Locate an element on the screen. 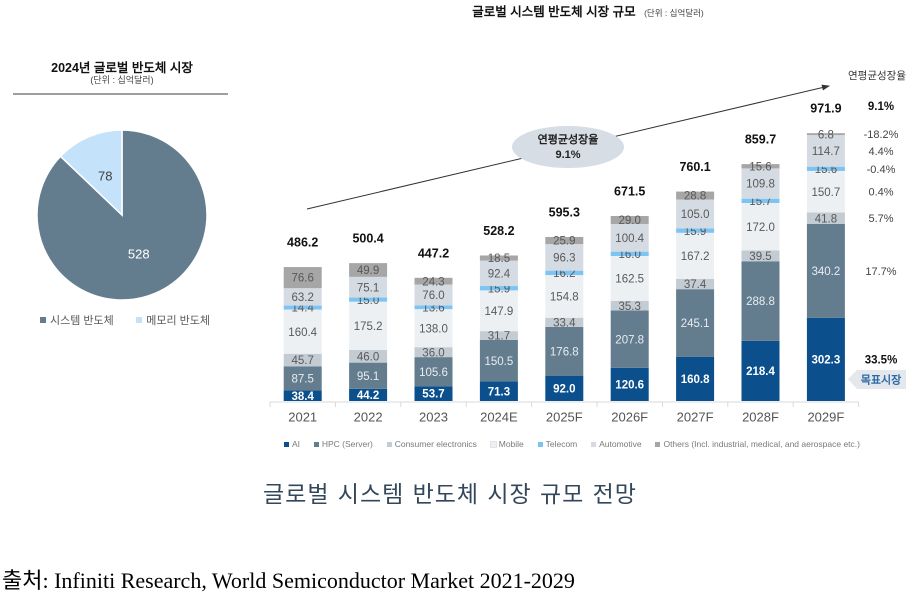  cagr-label-mobile: 0.4% is located at coordinates (880, 193).